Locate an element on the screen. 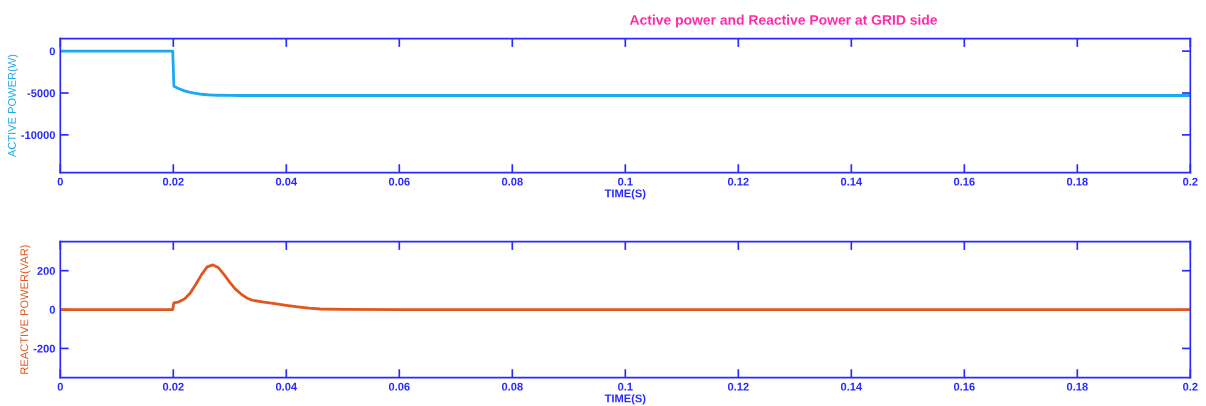 This screenshot has width=1206, height=406. y-tick-label: -200 is located at coordinates (44, 348).